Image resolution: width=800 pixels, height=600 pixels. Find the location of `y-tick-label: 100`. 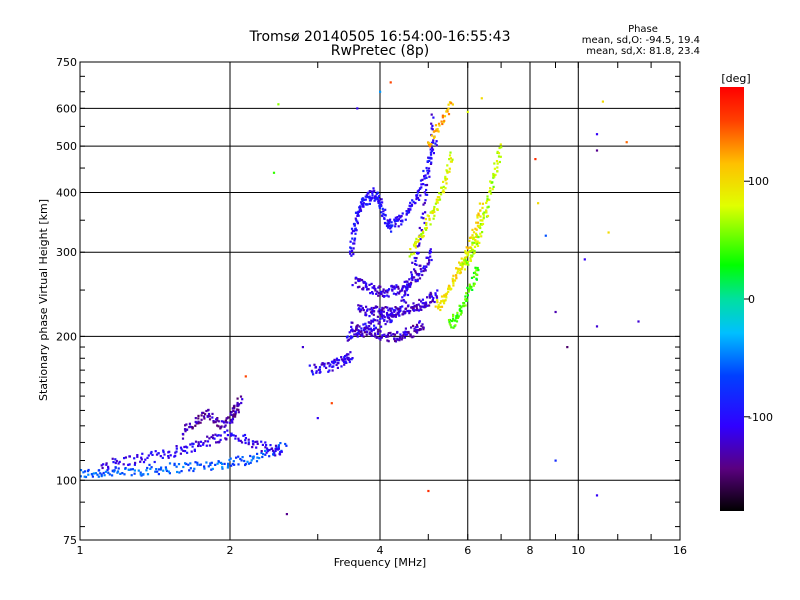

y-tick-label: 100 is located at coordinates (66, 480).